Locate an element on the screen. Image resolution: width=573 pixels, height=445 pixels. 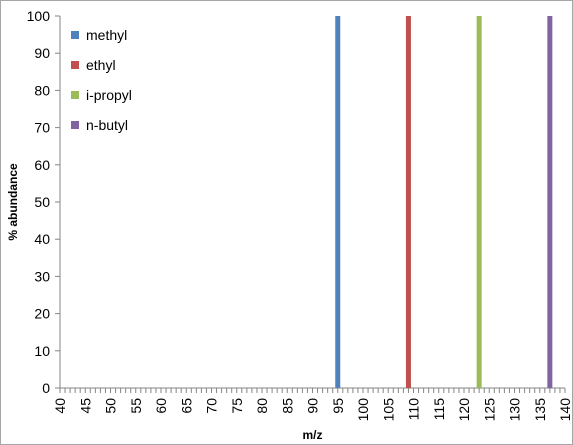
x-axis-title: m/z is located at coordinates (312, 435).